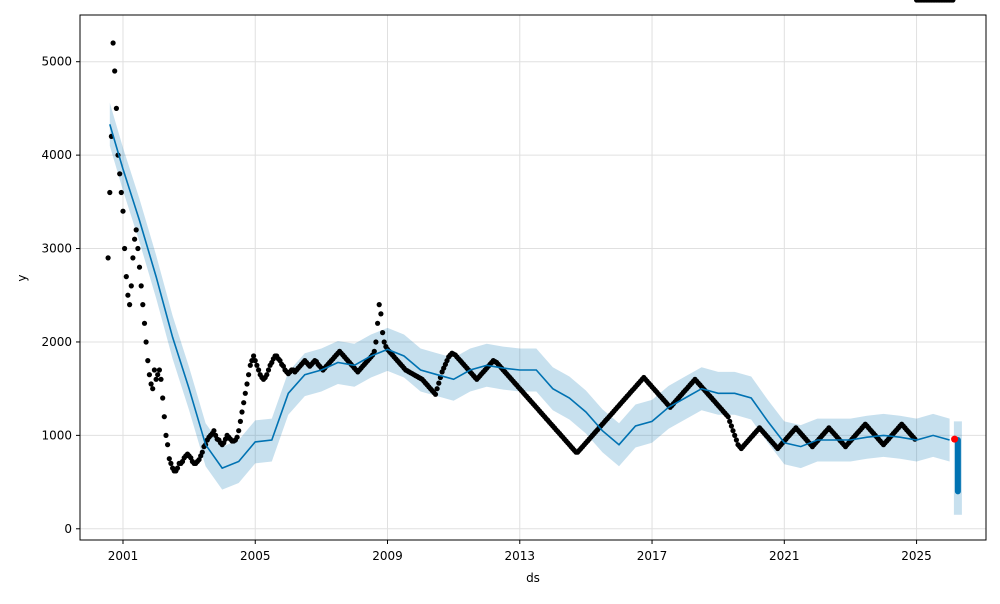 Image resolution: width=1000 pixels, height=604 pixels. Describe the element at coordinates (255, 556) in the screenshot. I see `x-tick-label: 2005` at that location.